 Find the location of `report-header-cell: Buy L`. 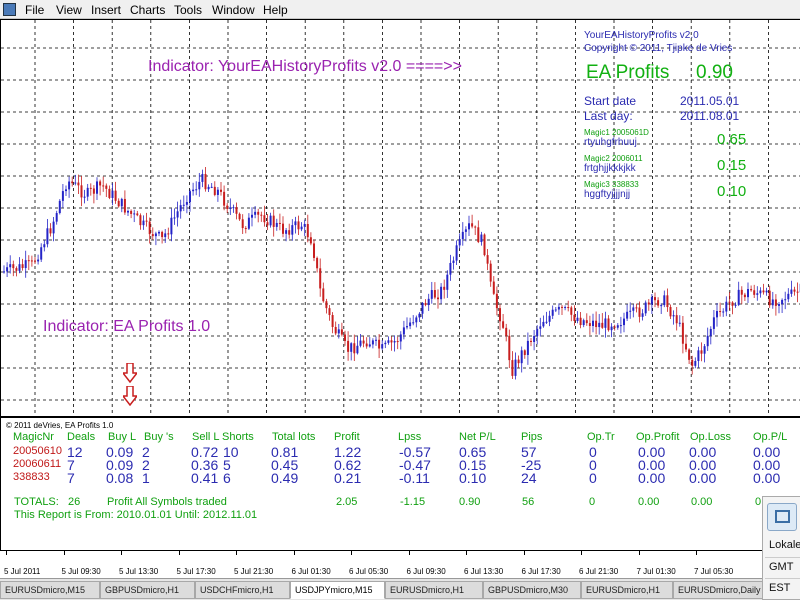

report-header-cell: Buy L is located at coordinates (122, 437).